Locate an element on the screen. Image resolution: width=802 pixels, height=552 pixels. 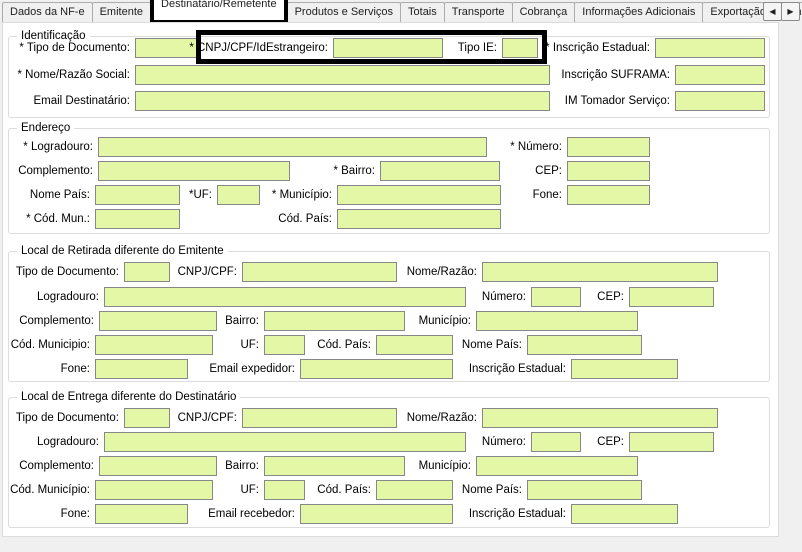
field-ent-cep: CEP: is located at coordinates (655, 442).